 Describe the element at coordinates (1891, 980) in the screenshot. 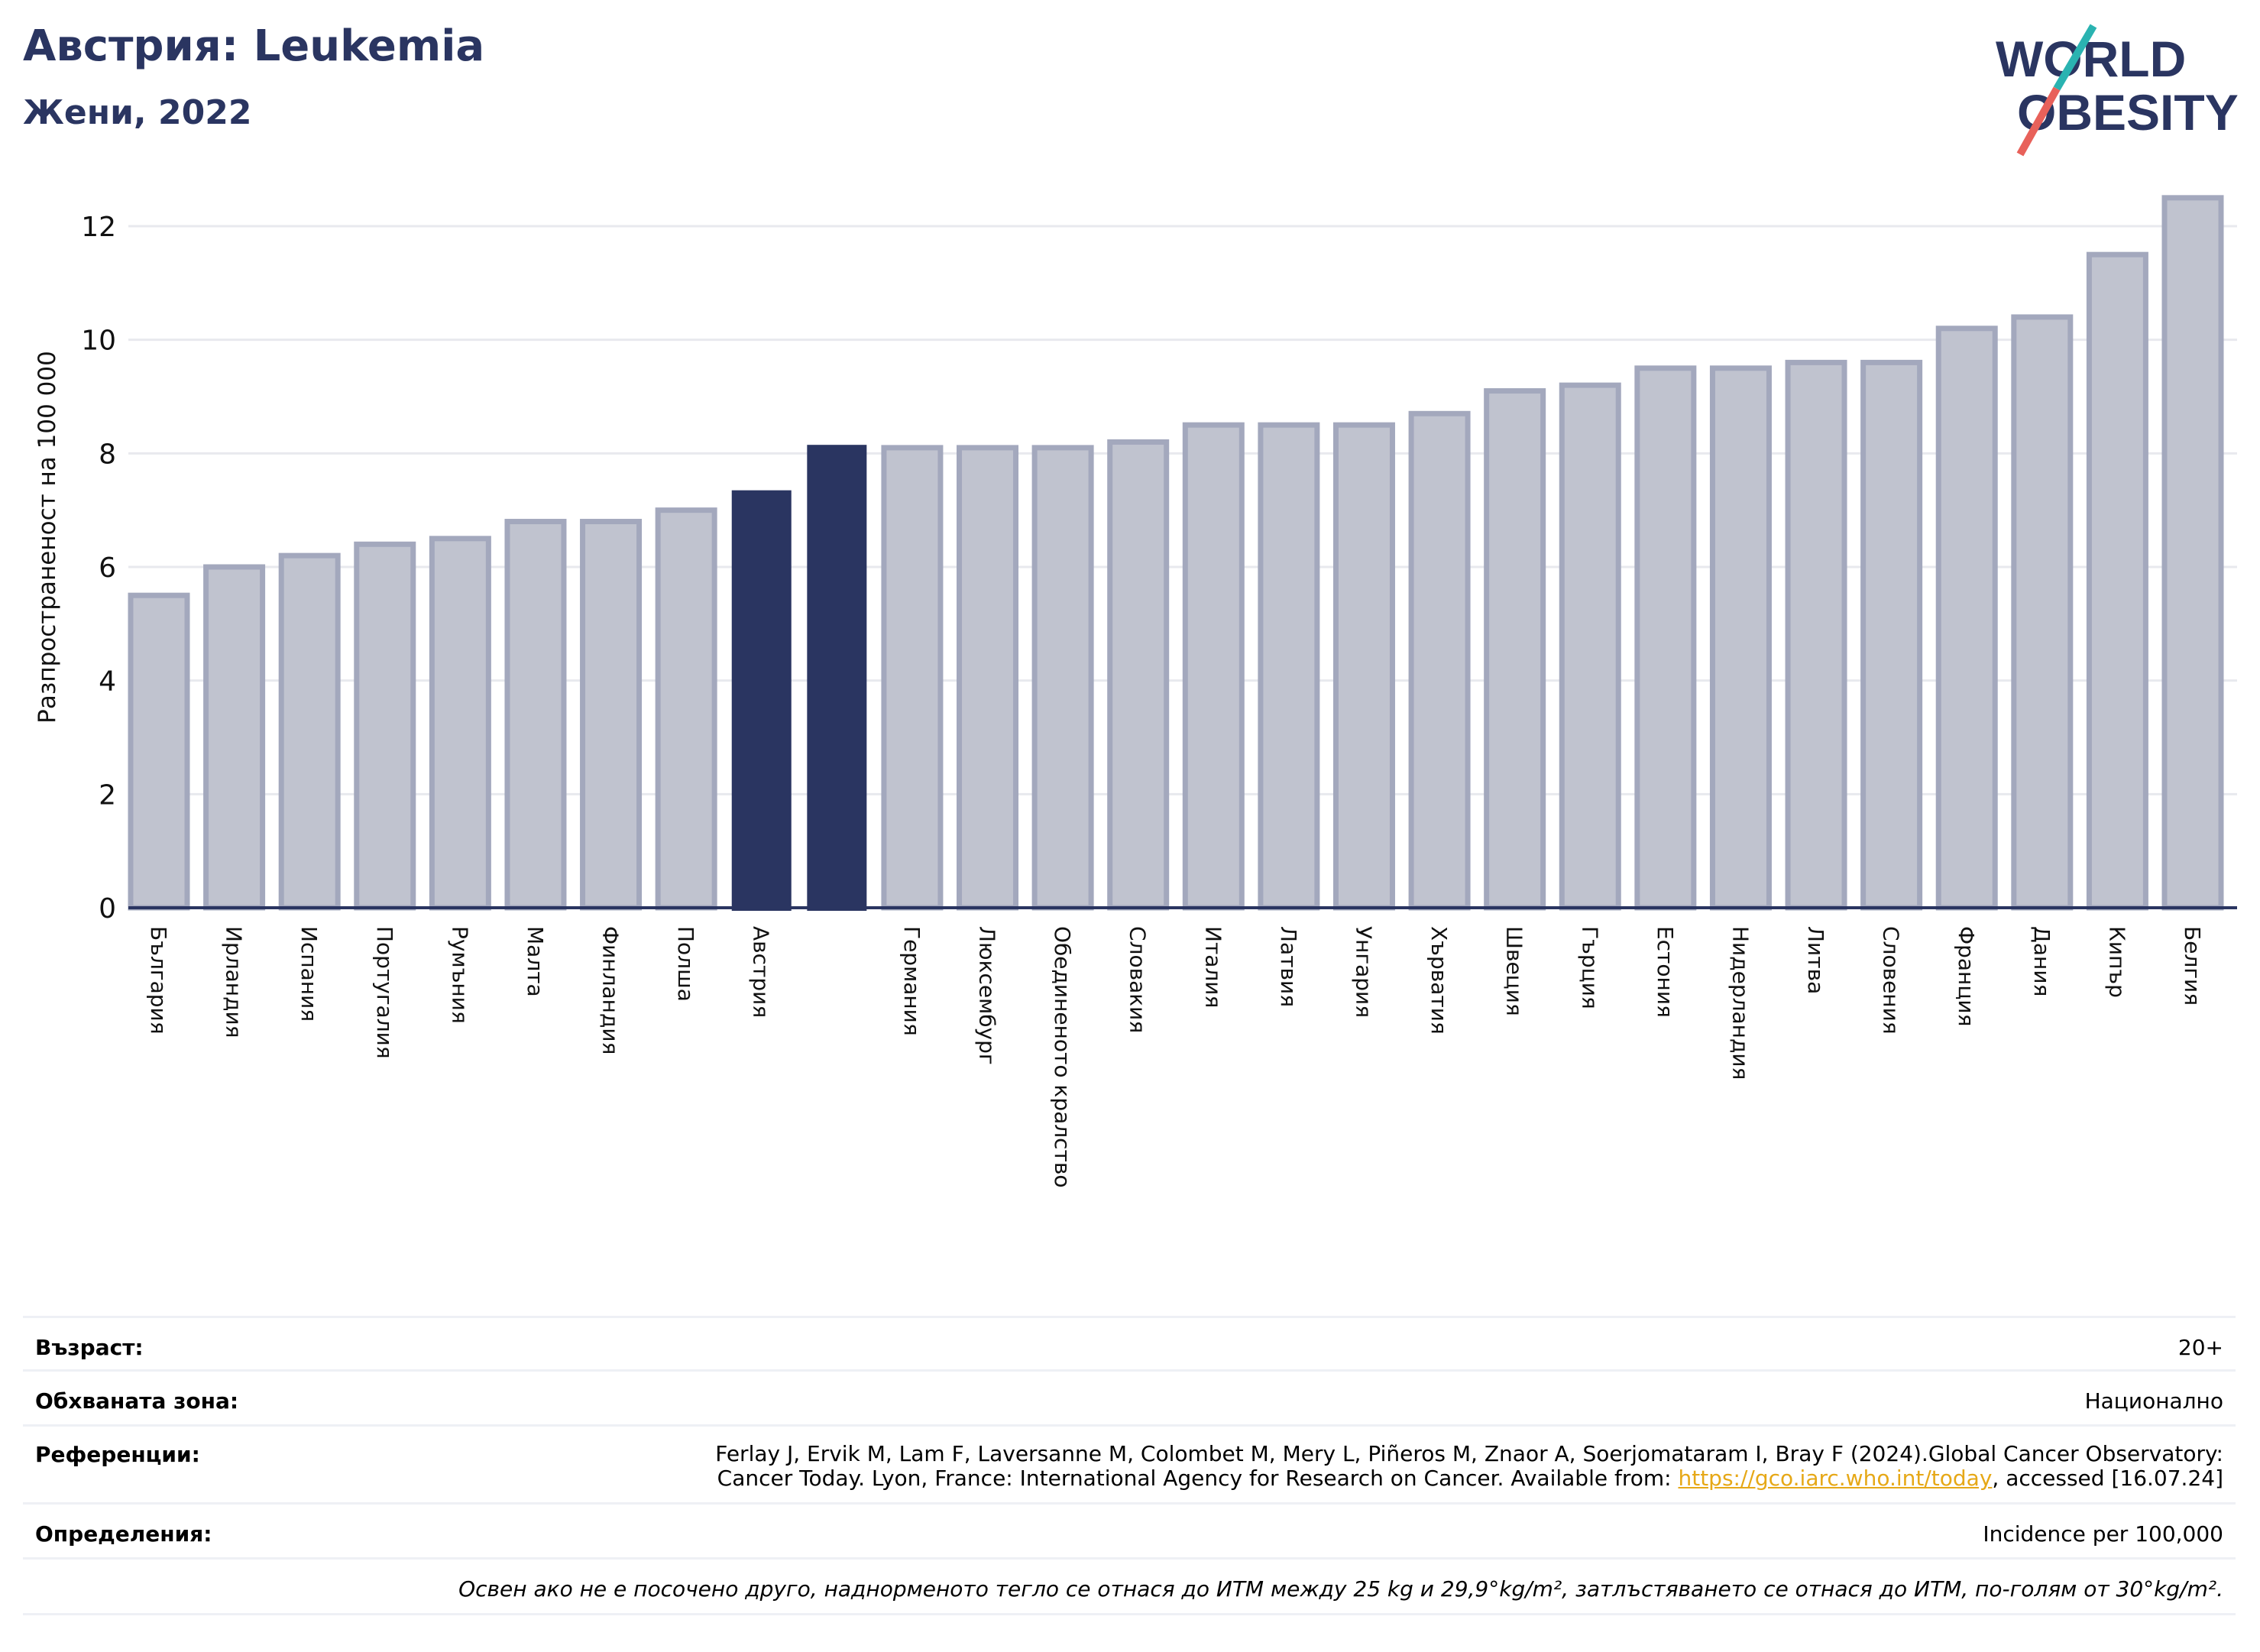

I see `x-tick-label: Словения` at that location.